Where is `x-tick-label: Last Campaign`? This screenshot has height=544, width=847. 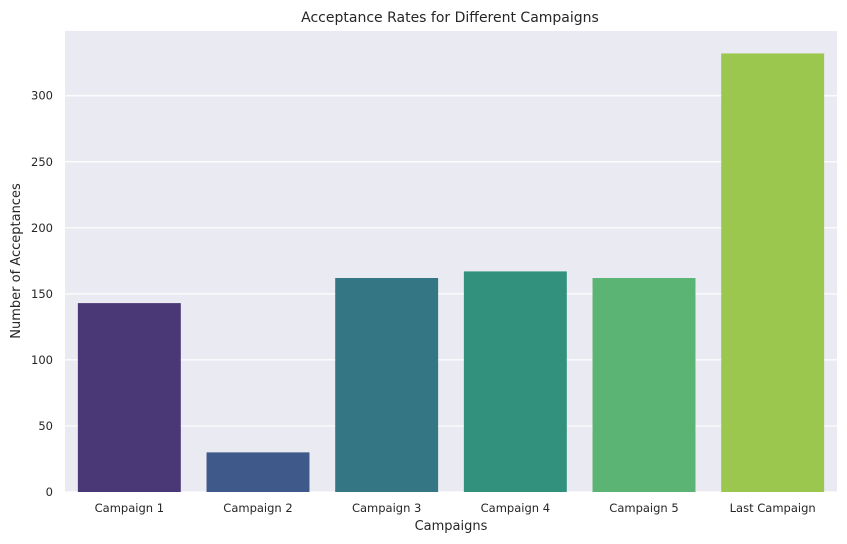 x-tick-label: Last Campaign is located at coordinates (773, 508).